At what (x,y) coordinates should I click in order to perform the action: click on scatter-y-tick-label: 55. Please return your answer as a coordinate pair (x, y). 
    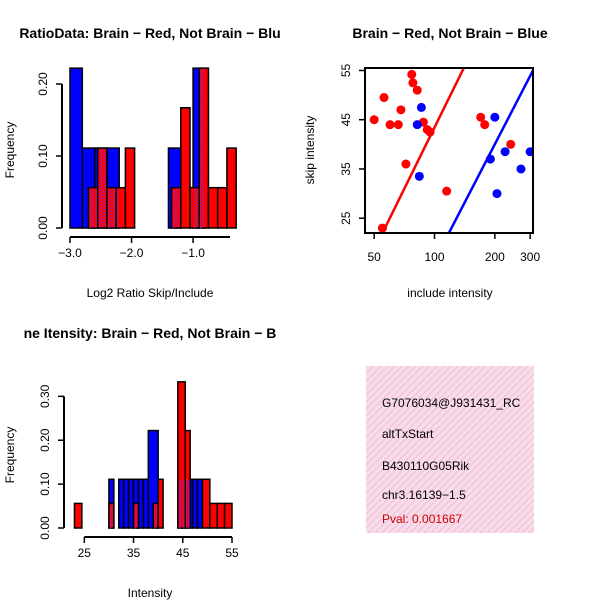
    Looking at the image, I should click on (346, 70).